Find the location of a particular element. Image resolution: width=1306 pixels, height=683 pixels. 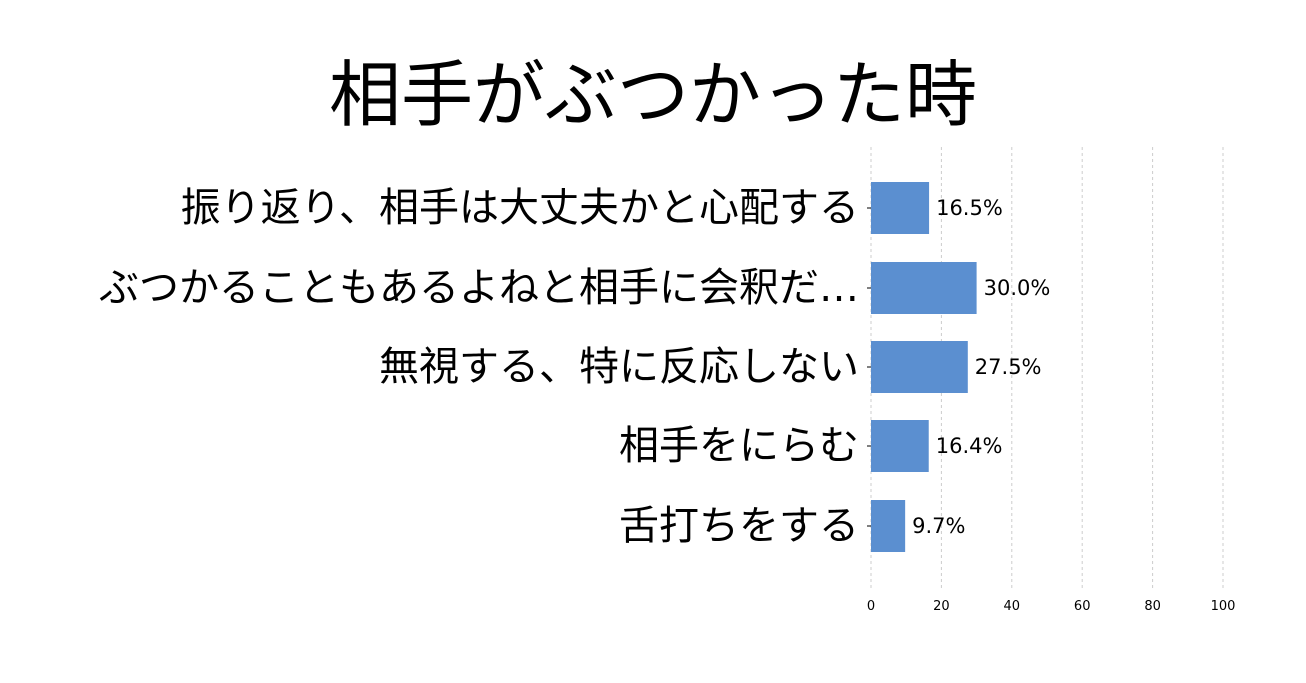

bar-layer is located at coordinates (924, 367).